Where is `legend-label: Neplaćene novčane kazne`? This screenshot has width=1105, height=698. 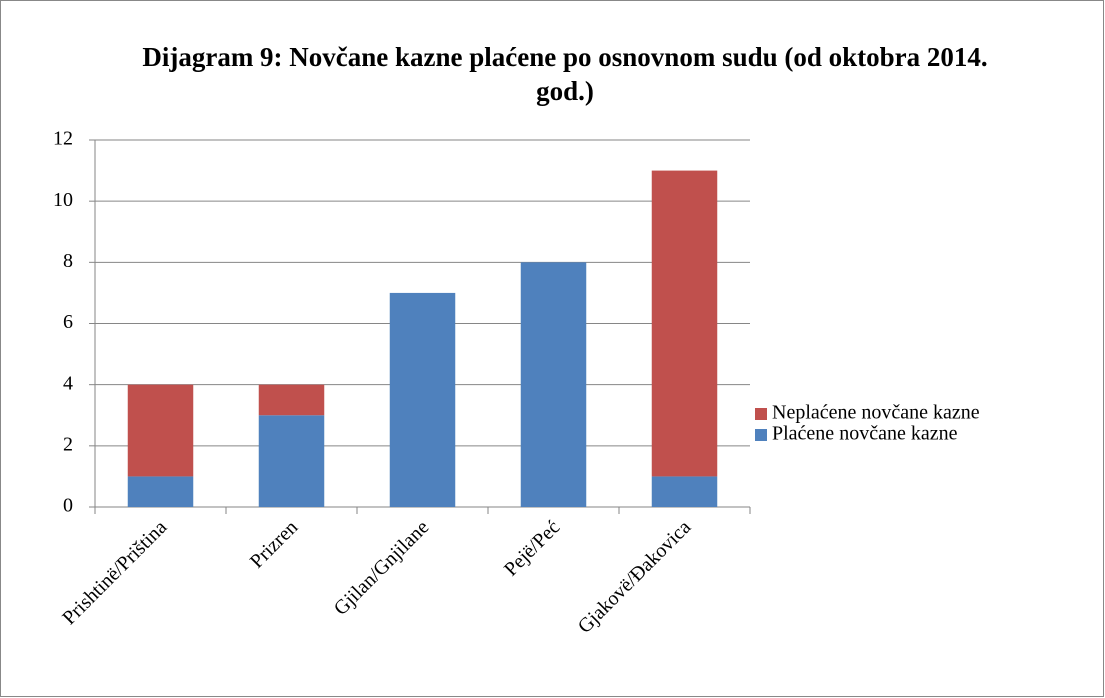 legend-label: Neplaćene novčane kazne is located at coordinates (876, 413).